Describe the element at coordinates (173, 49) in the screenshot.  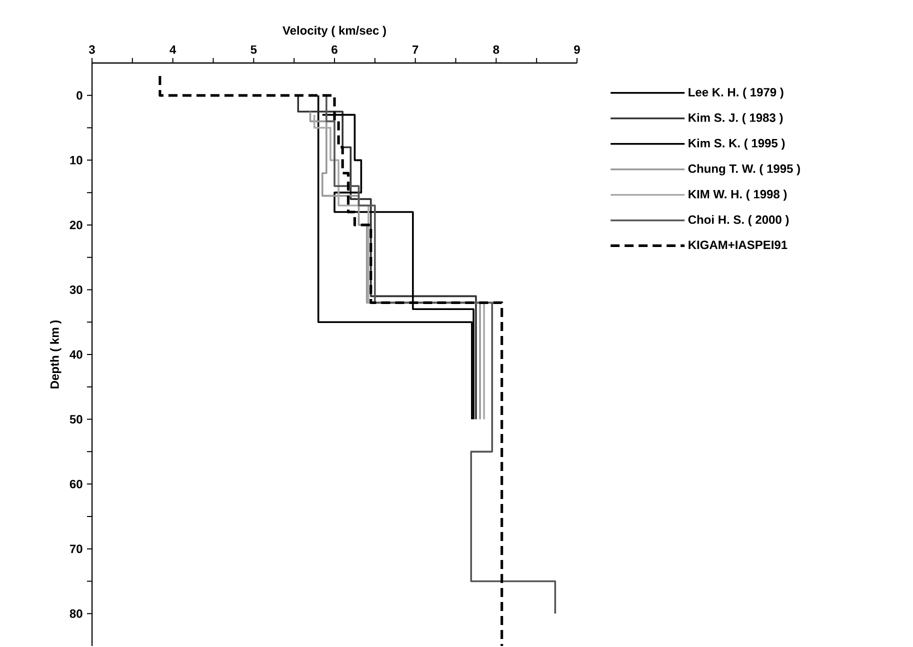
I see `x-tick-label: 4` at that location.